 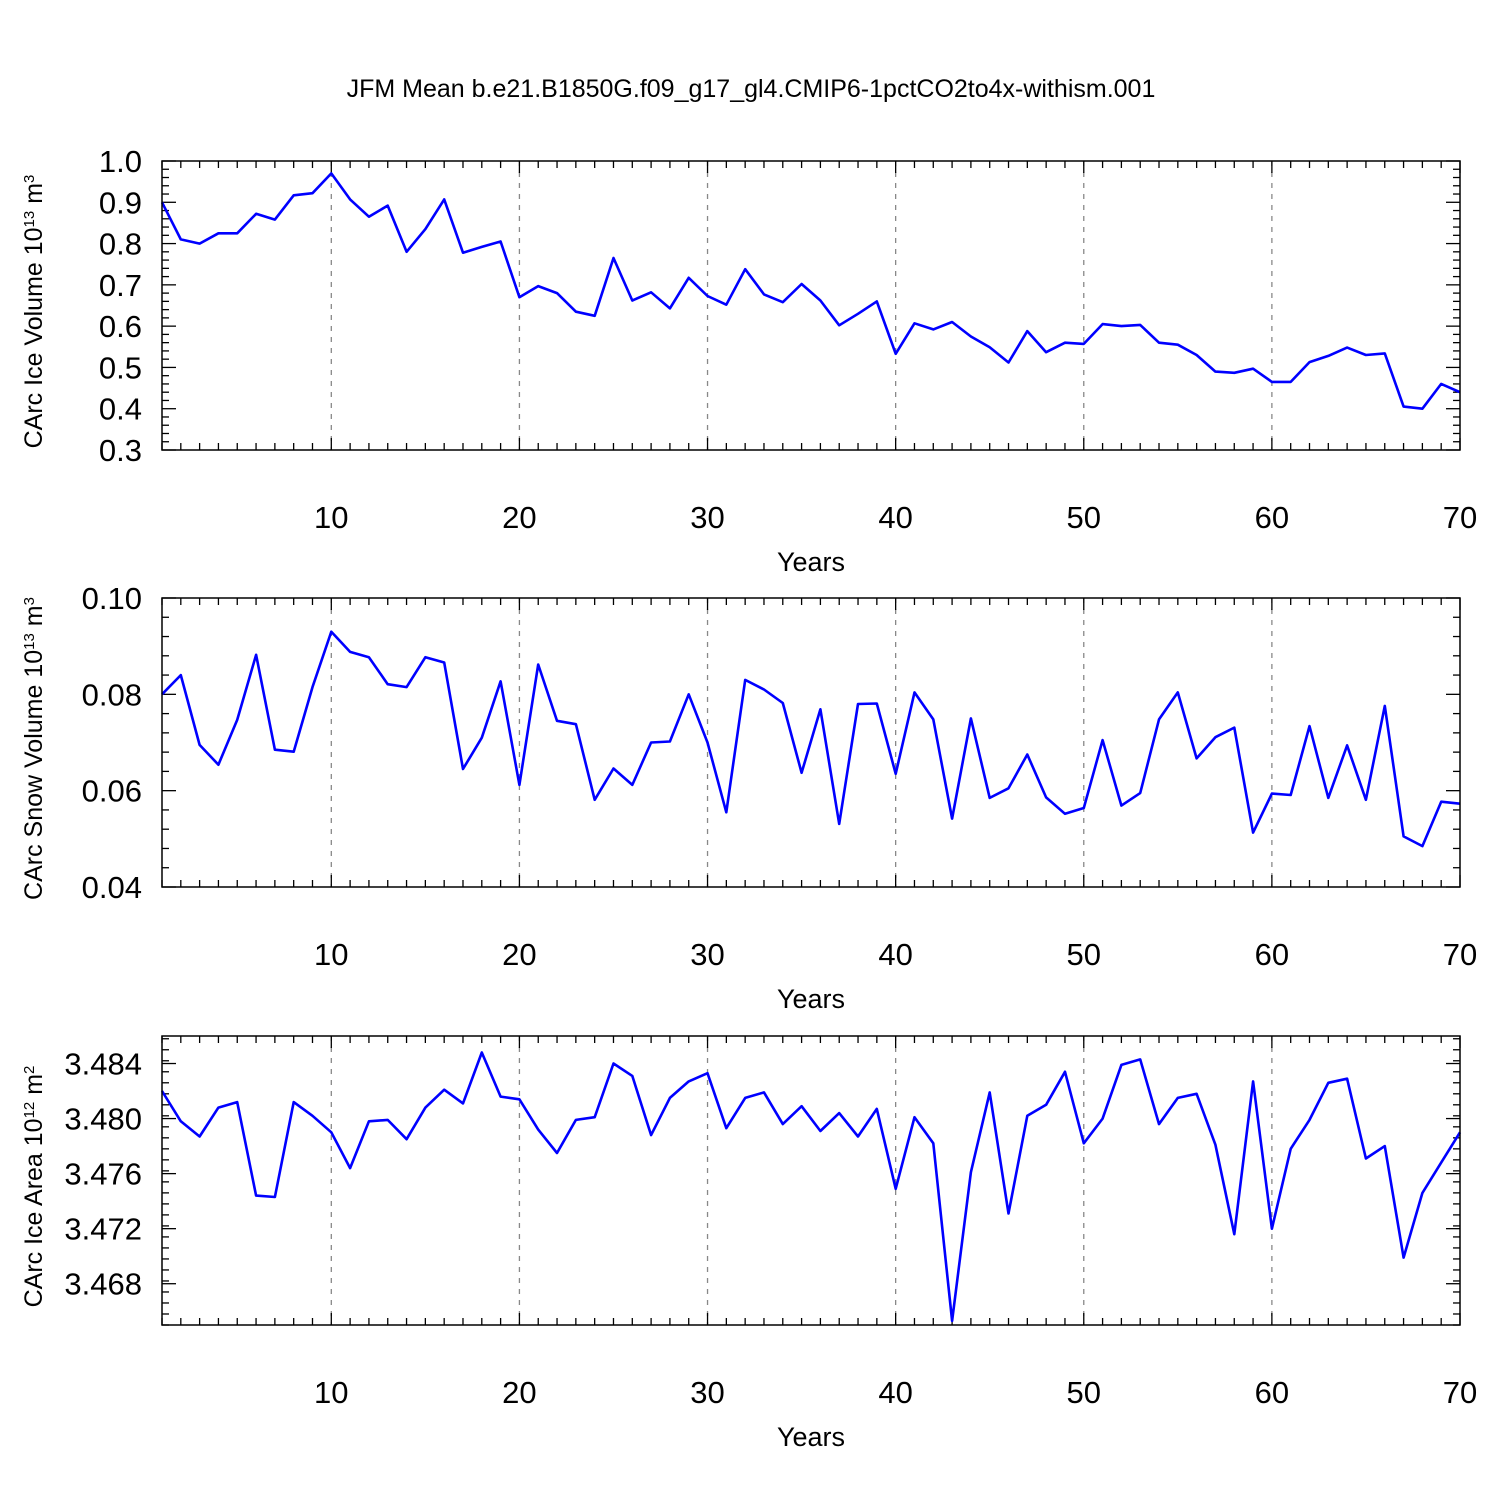 What do you see at coordinates (120, 244) in the screenshot?
I see `y-tick-label: 0.8` at bounding box center [120, 244].